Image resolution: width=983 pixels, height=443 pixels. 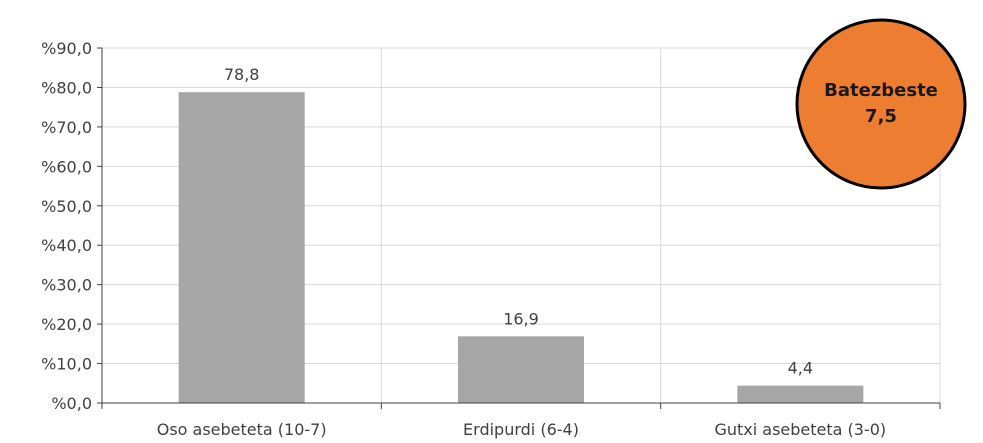 I want to click on y-tick-label: %20,0, so click(x=66, y=324).